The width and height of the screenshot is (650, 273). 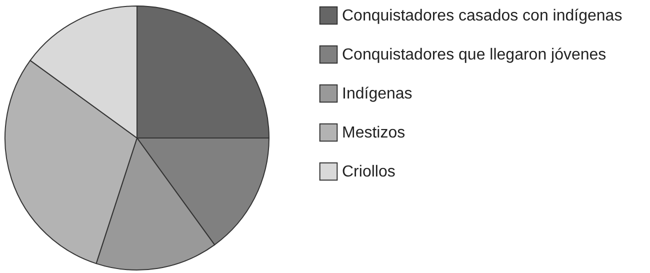 I want to click on legend-label: Mestizos, so click(x=374, y=133).